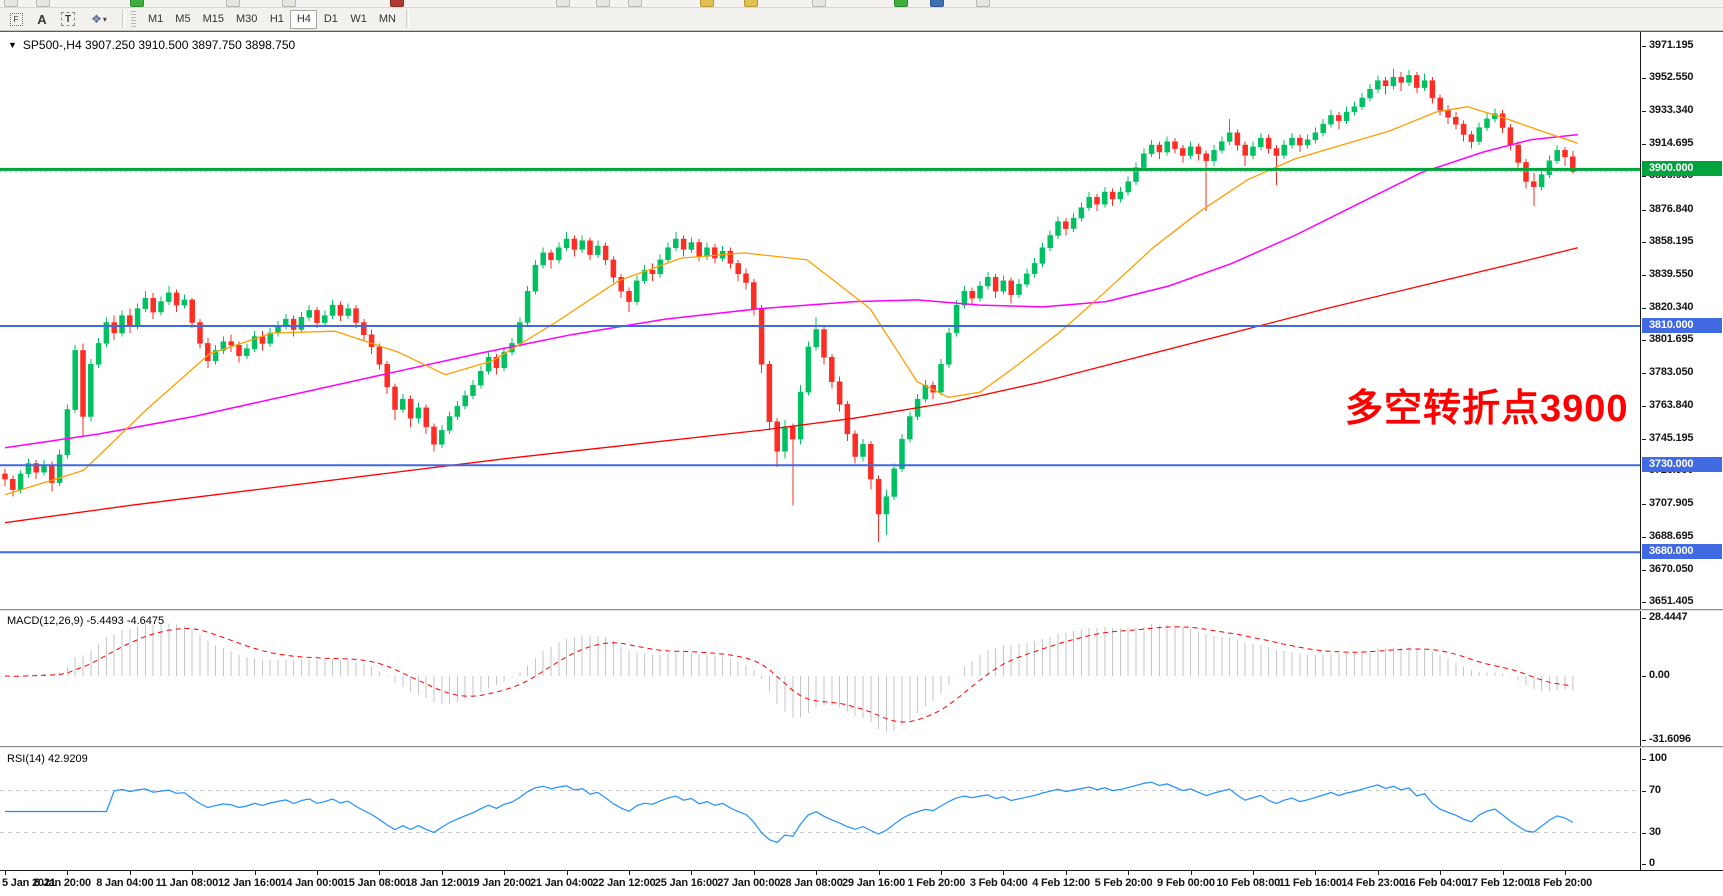 This screenshot has height=896, width=1723. What do you see at coordinates (1487, 409) in the screenshot?
I see `chart-annotation-text: 多空转折点3900` at bounding box center [1487, 409].